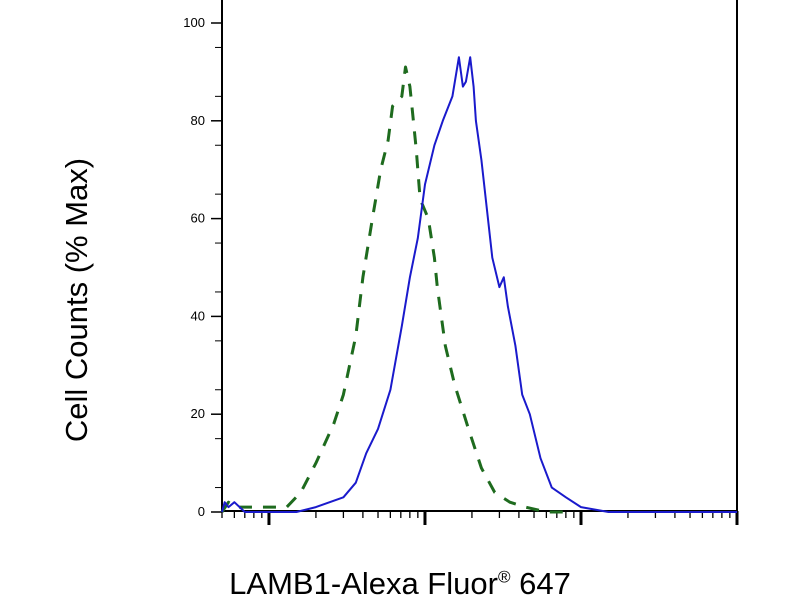 Image resolution: width=800 pixels, height=602 pixels. Describe the element at coordinates (76, 300) in the screenshot. I see `y-axis-title: Cell Counts (% Max)` at that location.